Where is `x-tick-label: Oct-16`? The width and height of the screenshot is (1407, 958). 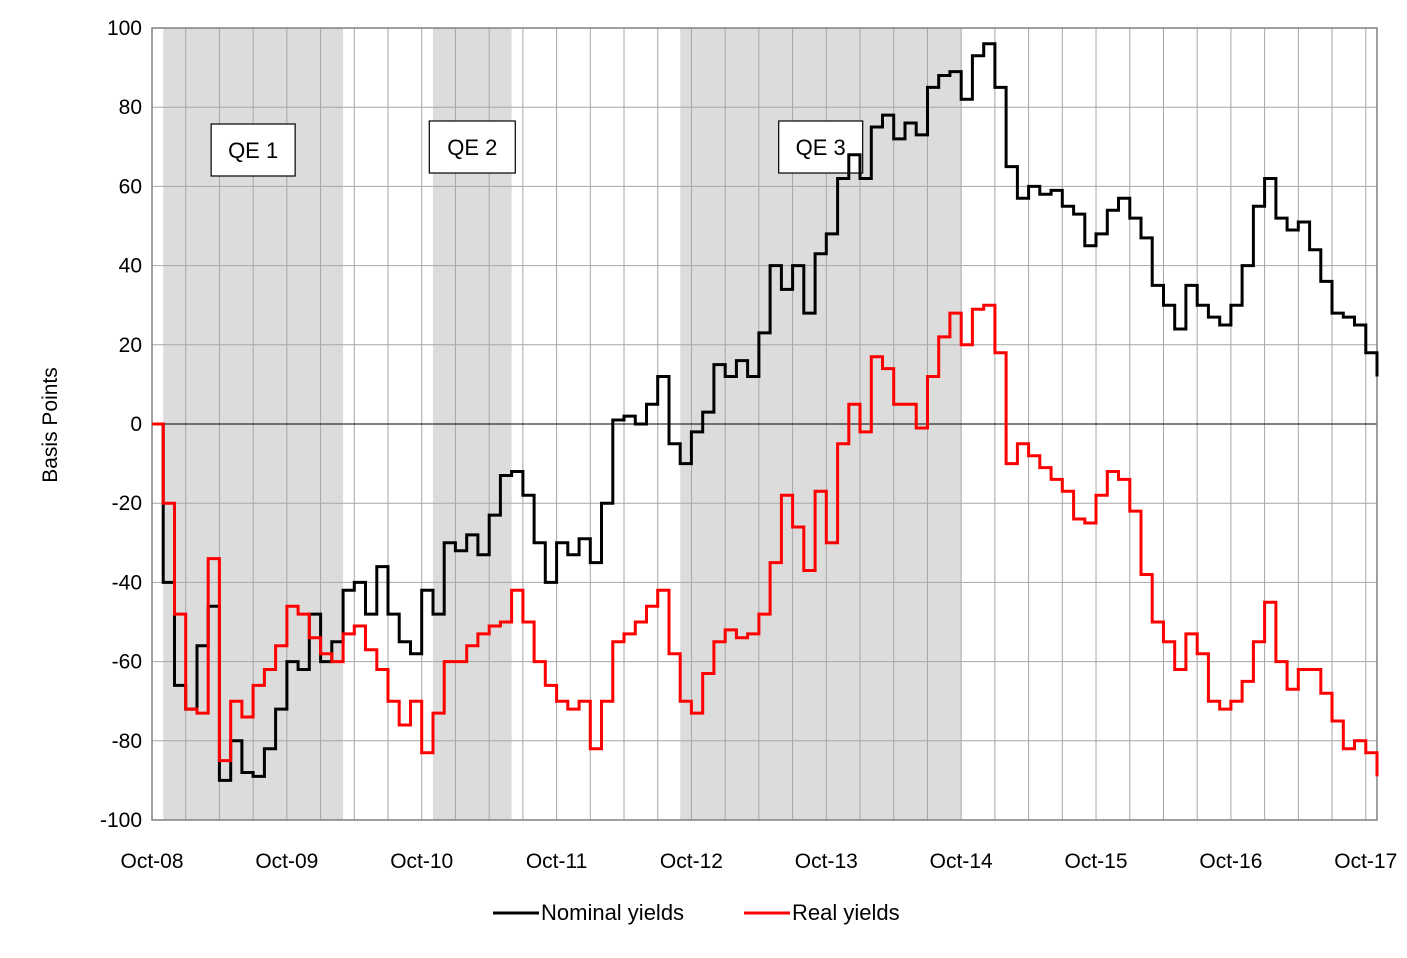
x-tick-label: Oct-16 is located at coordinates (1230, 861).